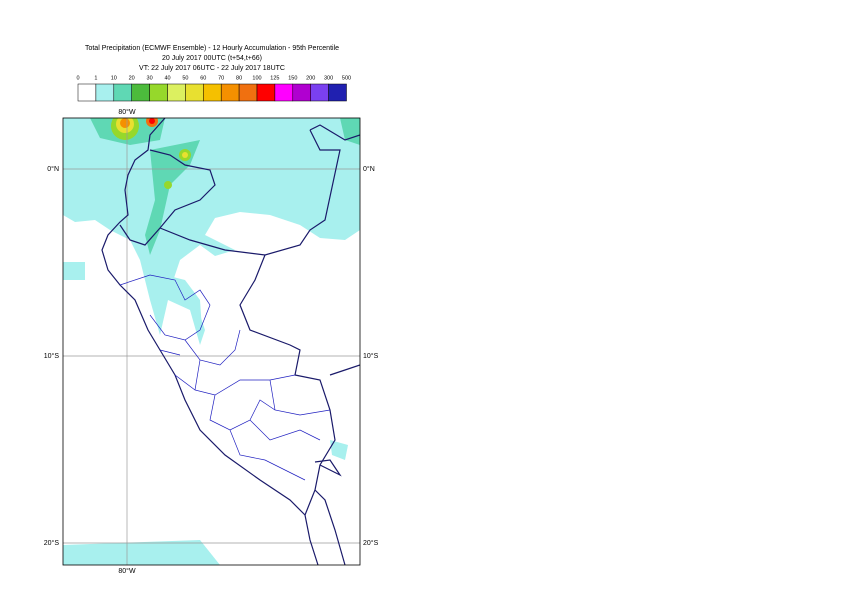  I want to click on lake, so click(328, 468).